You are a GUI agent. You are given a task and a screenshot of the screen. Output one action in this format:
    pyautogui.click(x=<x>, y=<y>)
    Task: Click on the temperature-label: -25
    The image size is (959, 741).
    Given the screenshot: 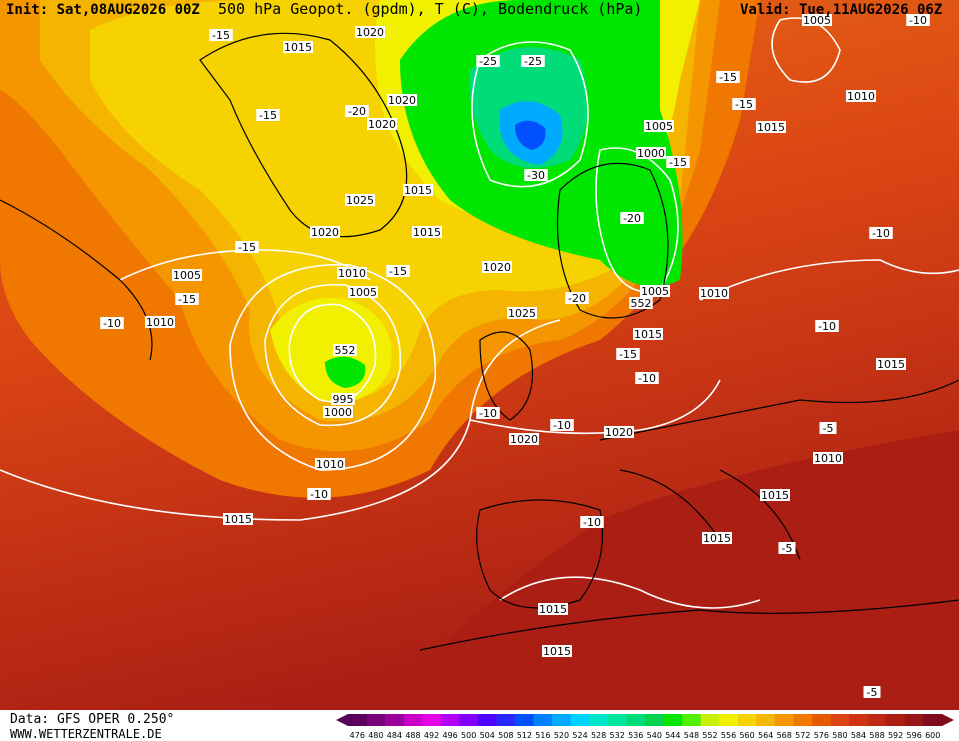 What is the action you would take?
    pyautogui.click(x=533, y=61)
    